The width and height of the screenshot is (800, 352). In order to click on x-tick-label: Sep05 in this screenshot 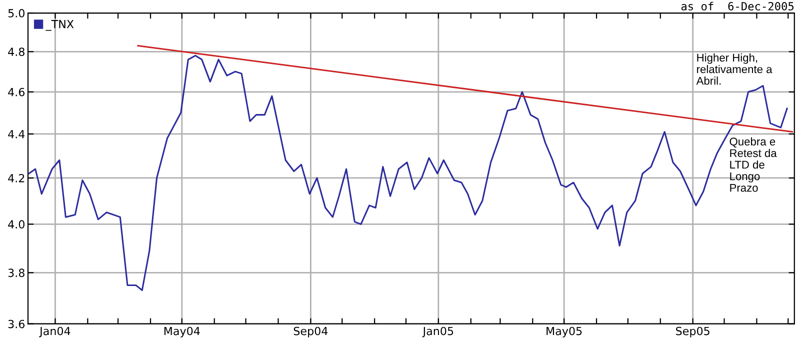, I will do `click(693, 332)`.